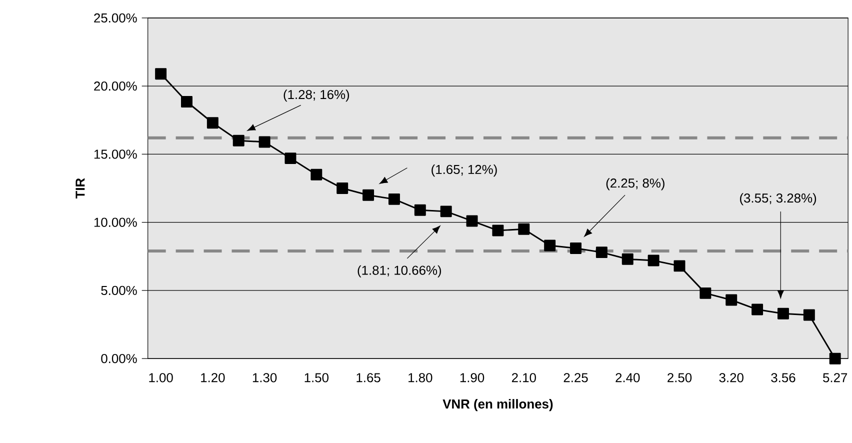 The width and height of the screenshot is (852, 443). I want to click on y-tick-label: 10.00%, so click(115, 223).